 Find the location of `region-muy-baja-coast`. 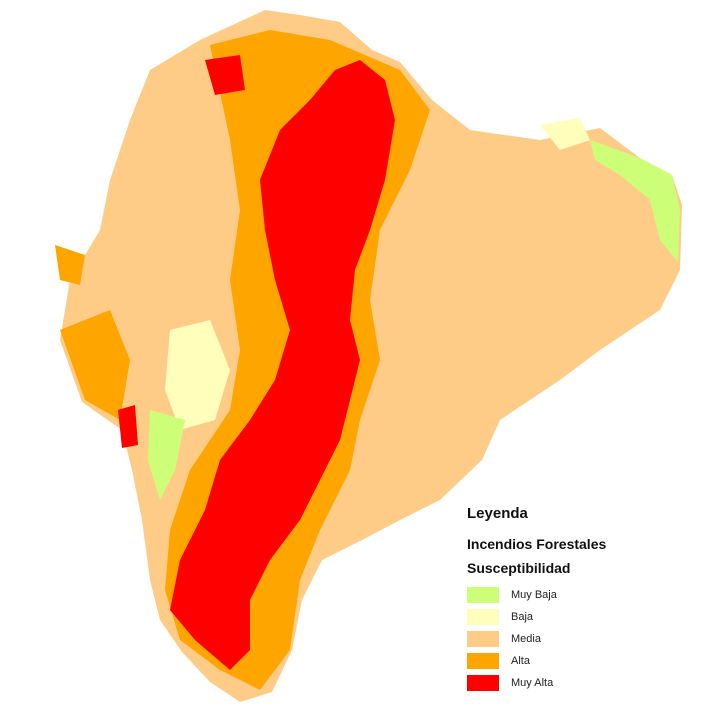

region-muy-baja-coast is located at coordinates (166, 455).